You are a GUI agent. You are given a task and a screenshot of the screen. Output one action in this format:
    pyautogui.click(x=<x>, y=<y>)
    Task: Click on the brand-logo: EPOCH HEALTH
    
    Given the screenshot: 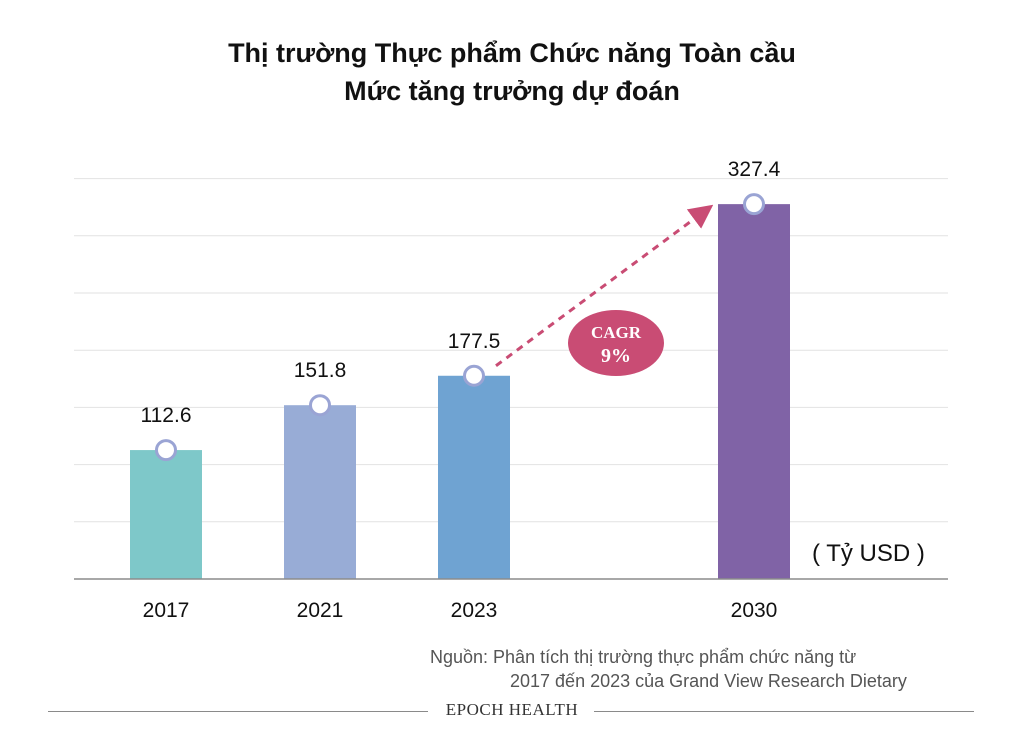 What is the action you would take?
    pyautogui.click(x=512, y=709)
    